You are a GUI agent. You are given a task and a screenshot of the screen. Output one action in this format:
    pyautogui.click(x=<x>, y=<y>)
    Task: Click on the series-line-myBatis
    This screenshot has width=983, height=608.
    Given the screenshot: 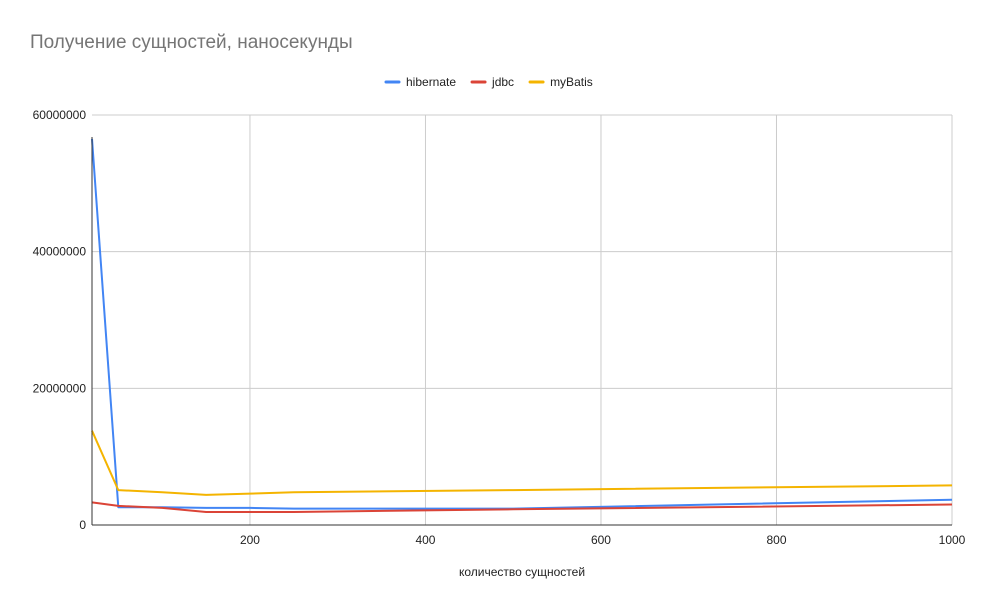 What is the action you would take?
    pyautogui.click(x=522, y=463)
    